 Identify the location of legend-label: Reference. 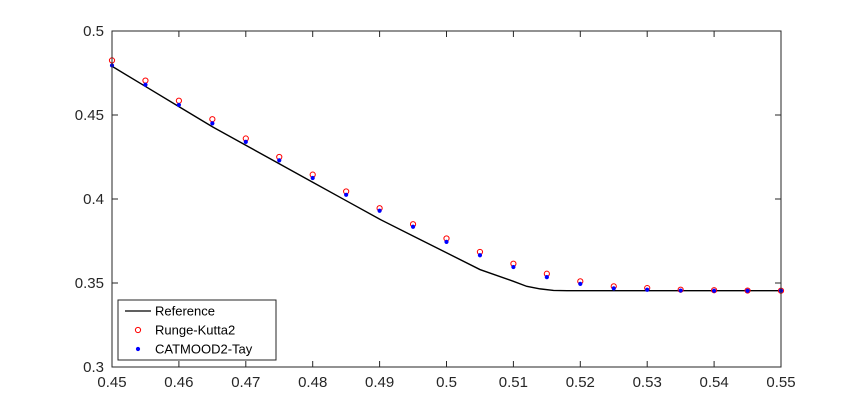
(185, 311).